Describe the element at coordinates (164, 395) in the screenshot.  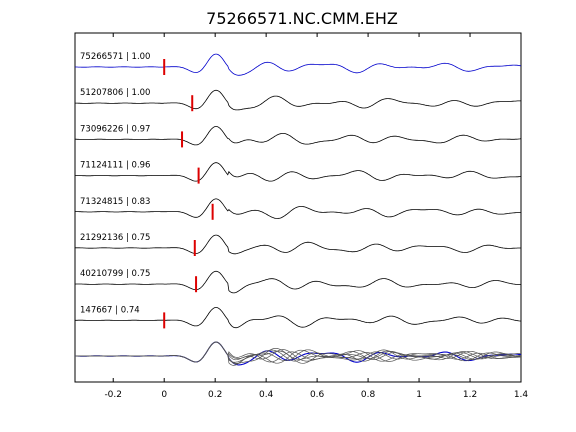
I see `x-tick-label: 0` at that location.